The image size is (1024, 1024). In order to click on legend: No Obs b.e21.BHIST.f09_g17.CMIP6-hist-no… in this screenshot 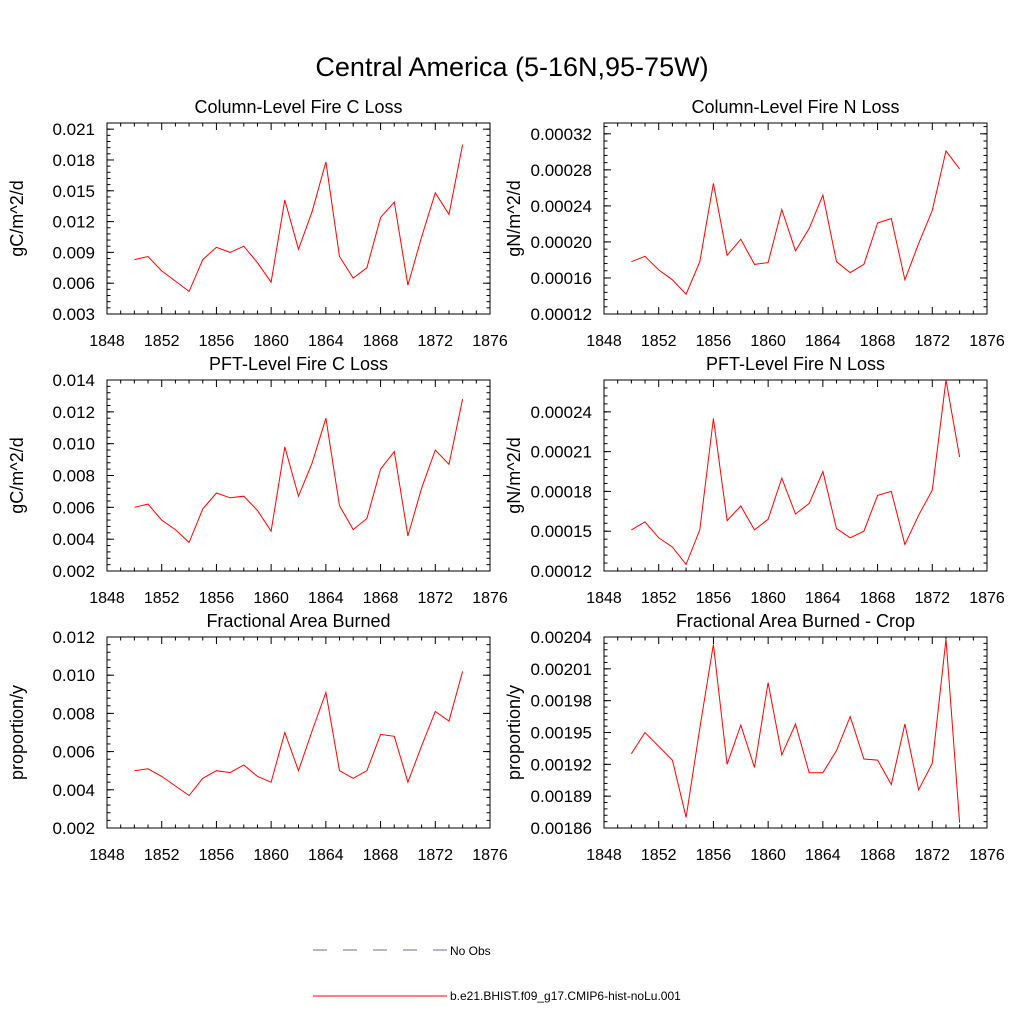, I will do `click(497, 973)`.